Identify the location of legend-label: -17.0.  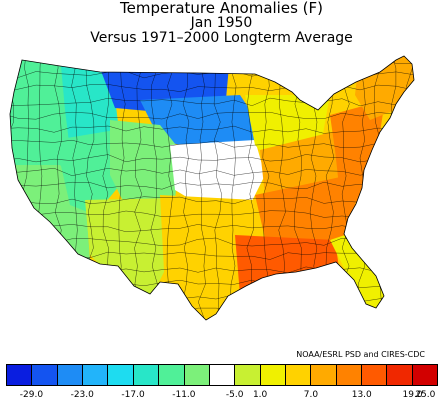
(133, 395).